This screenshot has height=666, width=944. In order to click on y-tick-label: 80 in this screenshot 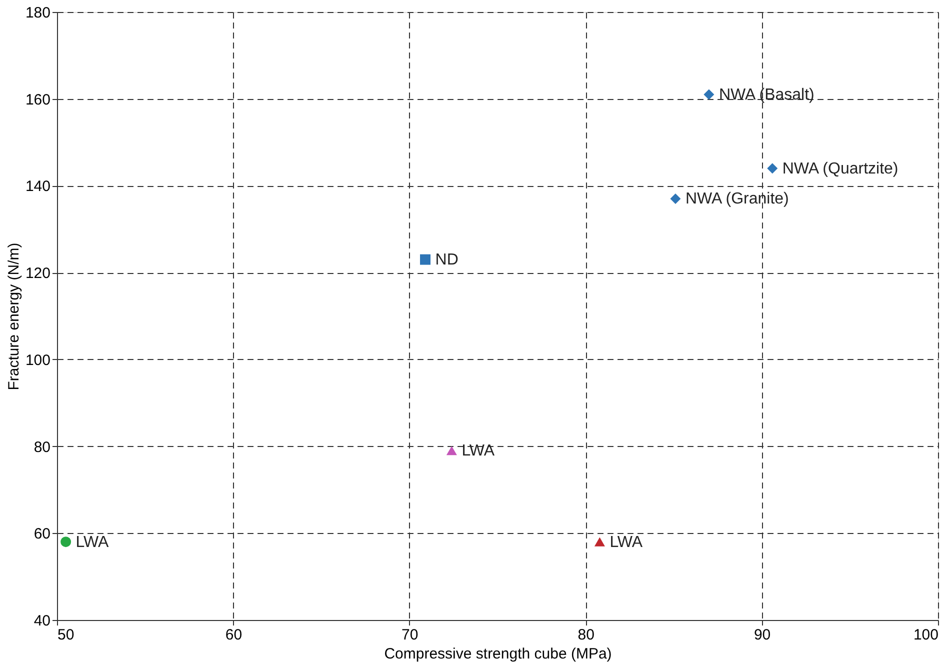, I will do `click(42, 447)`.